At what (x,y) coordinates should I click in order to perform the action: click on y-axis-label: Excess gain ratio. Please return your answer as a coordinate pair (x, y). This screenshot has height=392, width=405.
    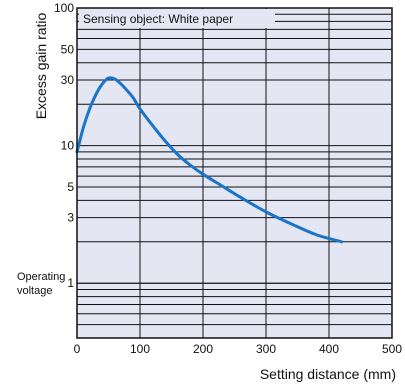
    Looking at the image, I should click on (41, 65).